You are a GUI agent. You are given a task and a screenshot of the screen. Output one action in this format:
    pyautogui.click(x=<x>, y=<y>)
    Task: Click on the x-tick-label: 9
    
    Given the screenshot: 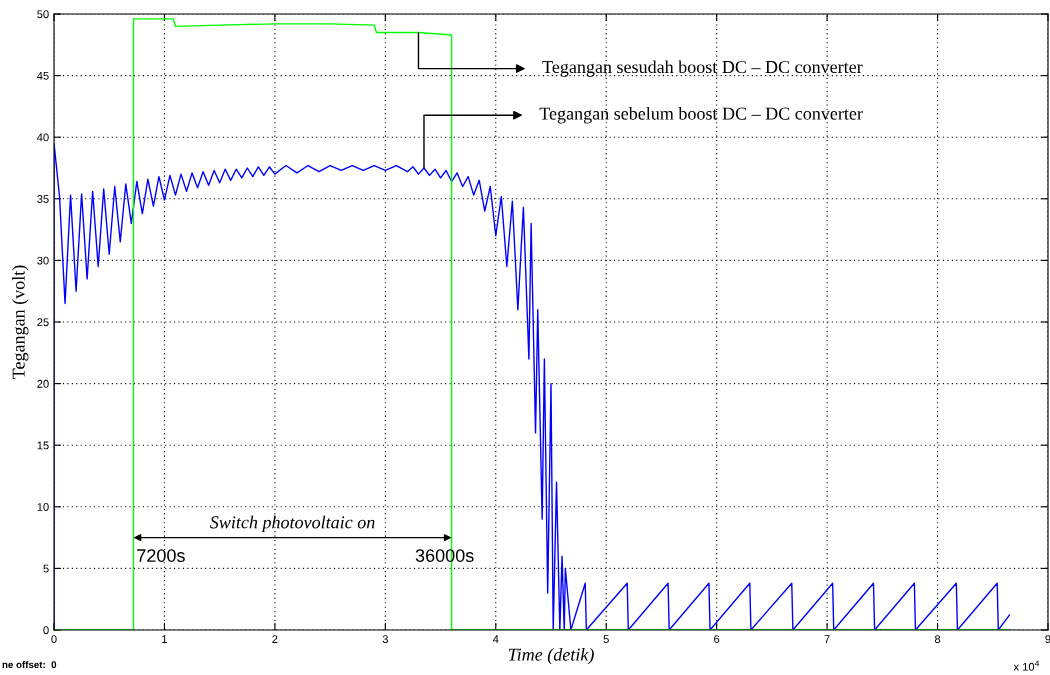 What is the action you would take?
    pyautogui.click(x=1047, y=639)
    